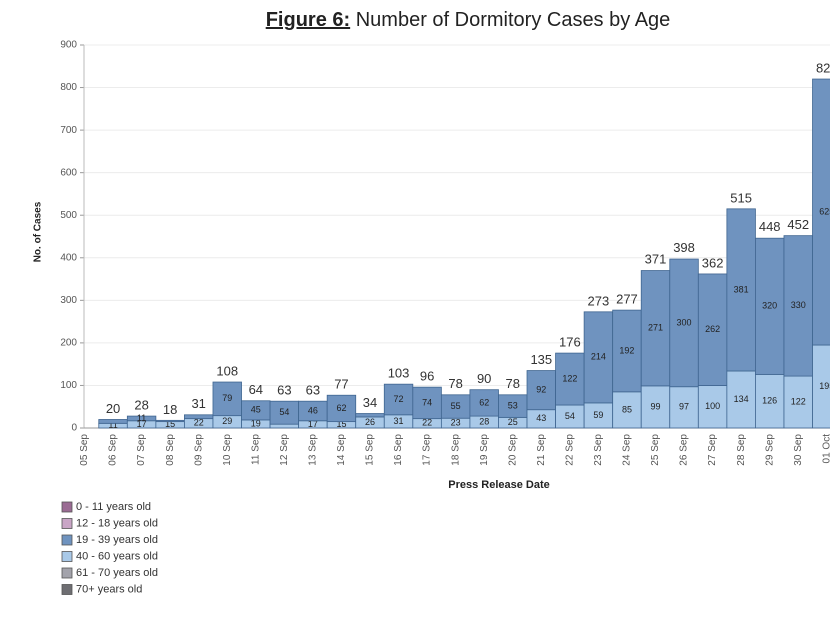 The width and height of the screenshot is (830, 622). Describe the element at coordinates (341, 384) in the screenshot. I see `total-label: 77` at that location.